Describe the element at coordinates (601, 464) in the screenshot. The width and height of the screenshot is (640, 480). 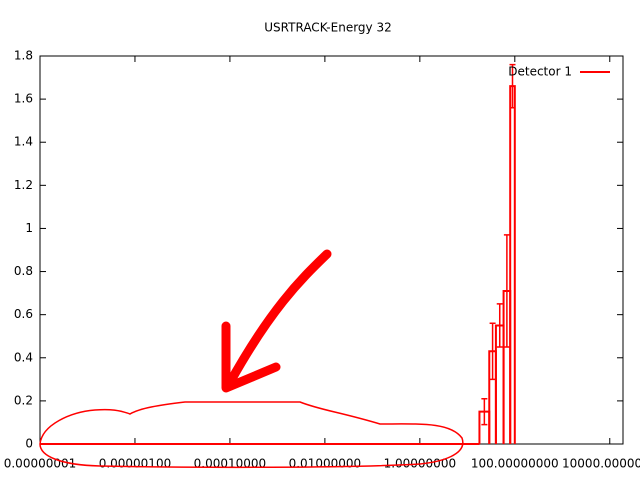
I see `x-tick-label: 10000.0000000` at that location.